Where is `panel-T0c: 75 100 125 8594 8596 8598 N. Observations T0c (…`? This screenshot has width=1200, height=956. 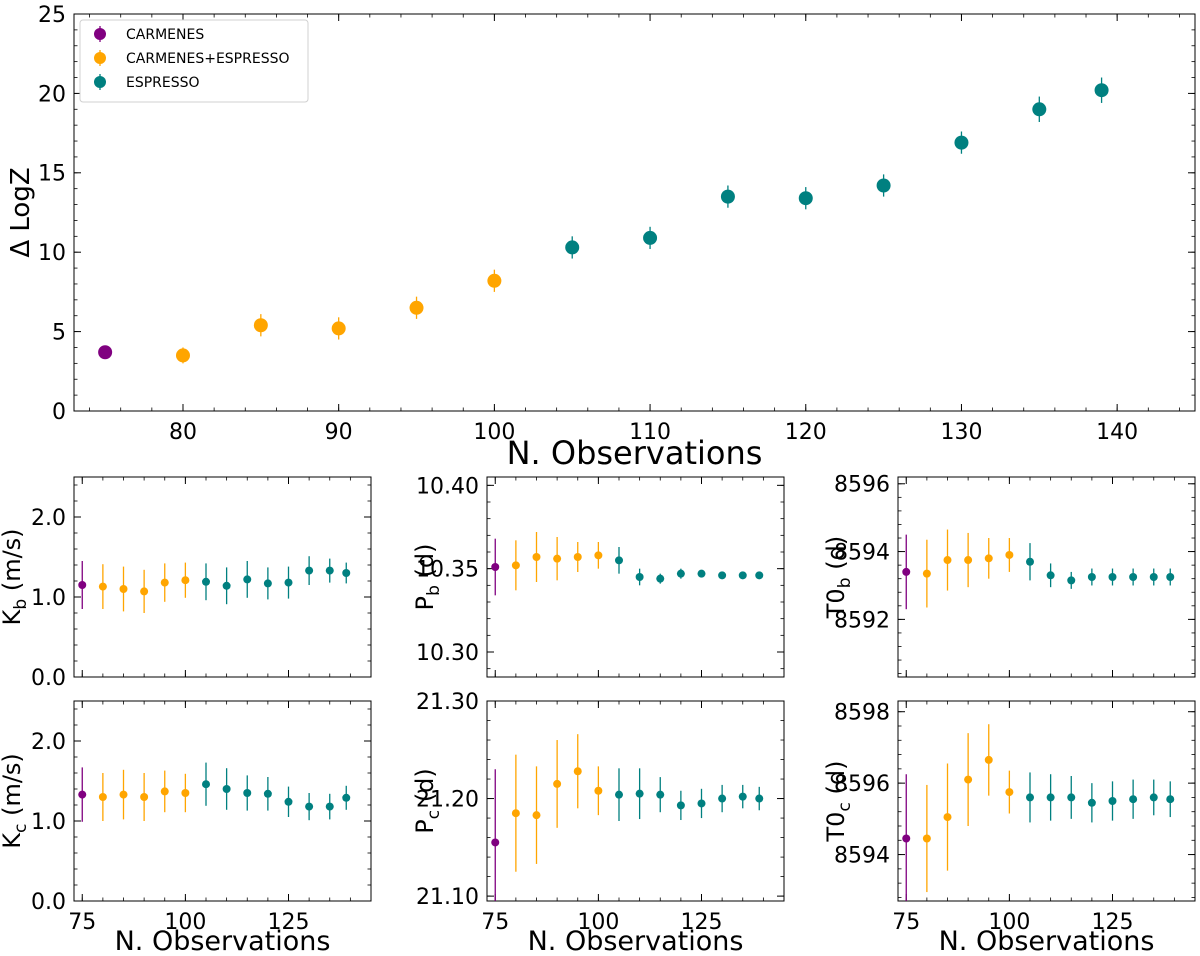
panel-T0c: 75 100 125 8594 8596 8598 N. Observations T0c (… is located at coordinates (1009, 828).